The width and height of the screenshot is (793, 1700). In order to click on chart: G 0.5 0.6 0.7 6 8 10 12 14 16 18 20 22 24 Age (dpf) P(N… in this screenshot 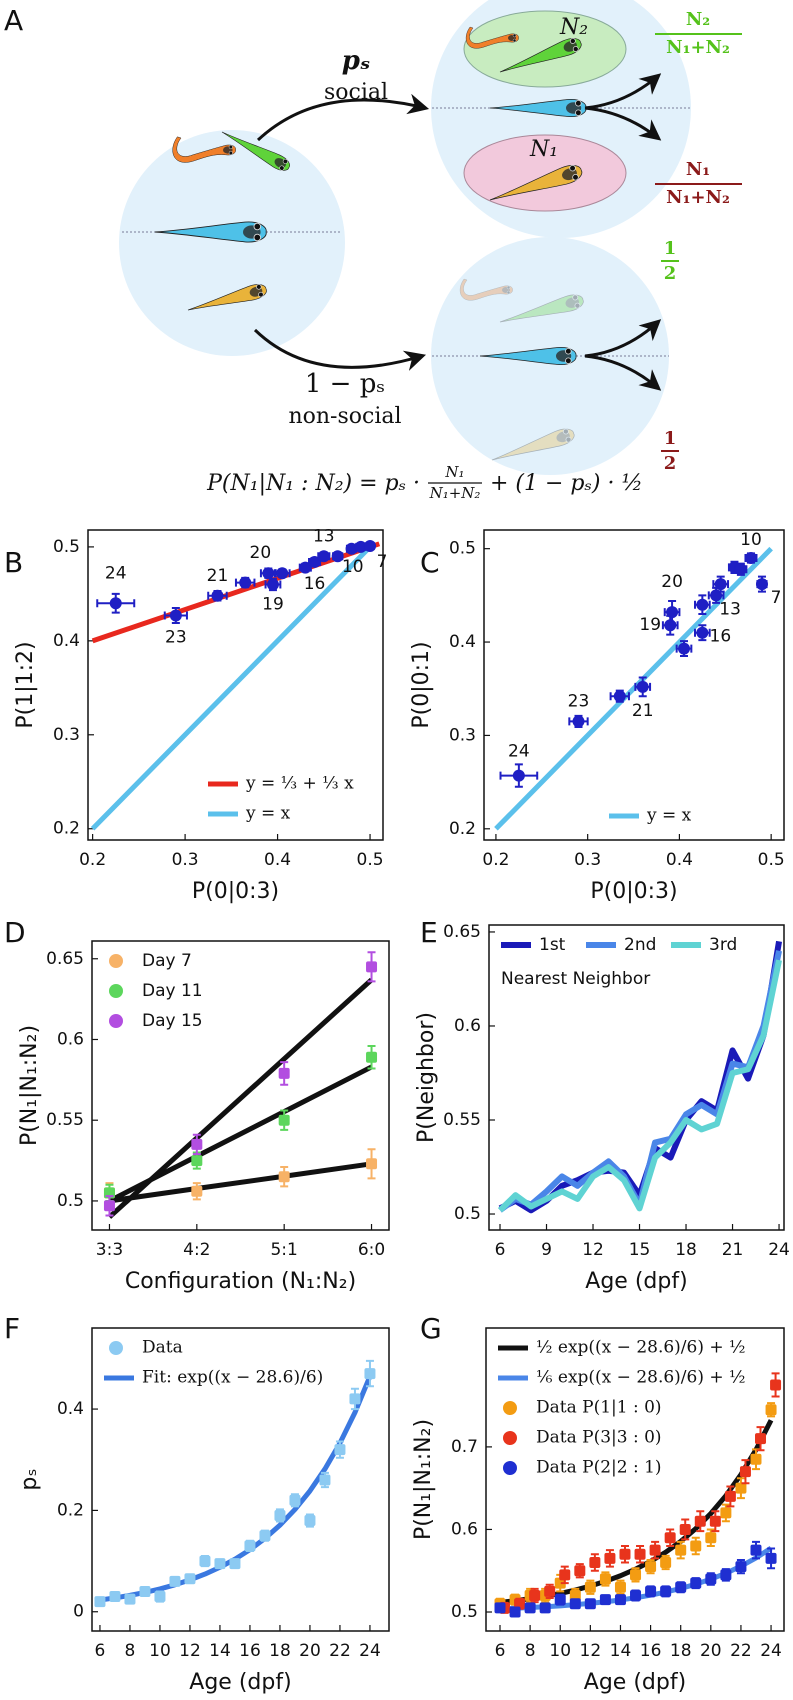, I will do `click(598, 1503)`.